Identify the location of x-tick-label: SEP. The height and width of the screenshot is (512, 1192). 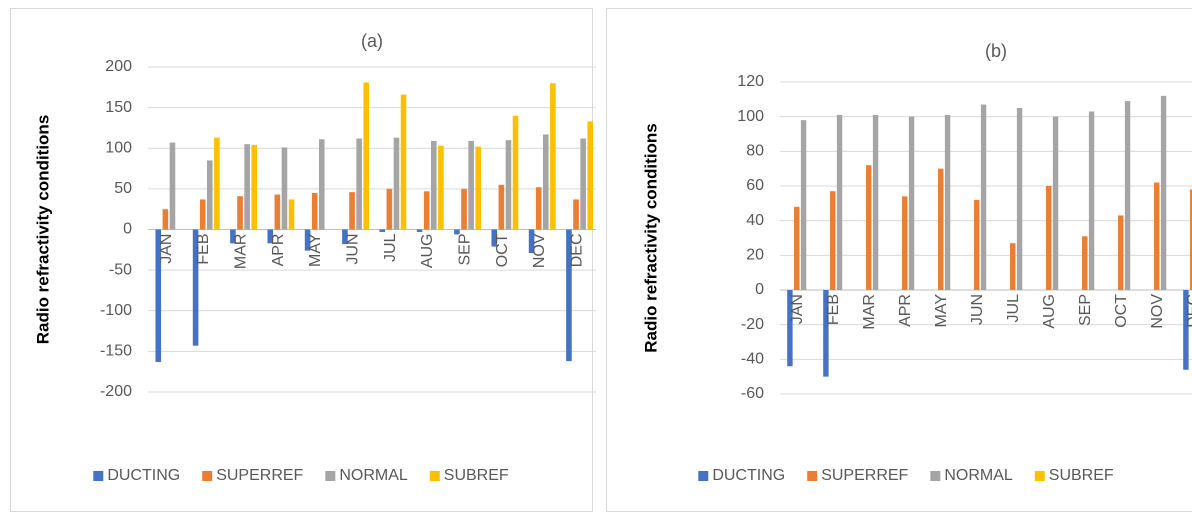
(1085, 310).